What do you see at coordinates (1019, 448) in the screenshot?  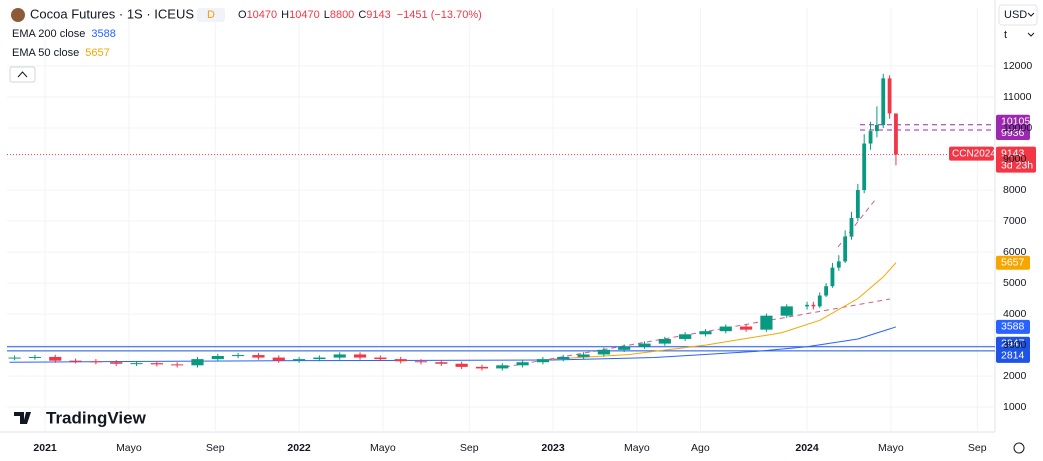 I see `settings-icon` at bounding box center [1019, 448].